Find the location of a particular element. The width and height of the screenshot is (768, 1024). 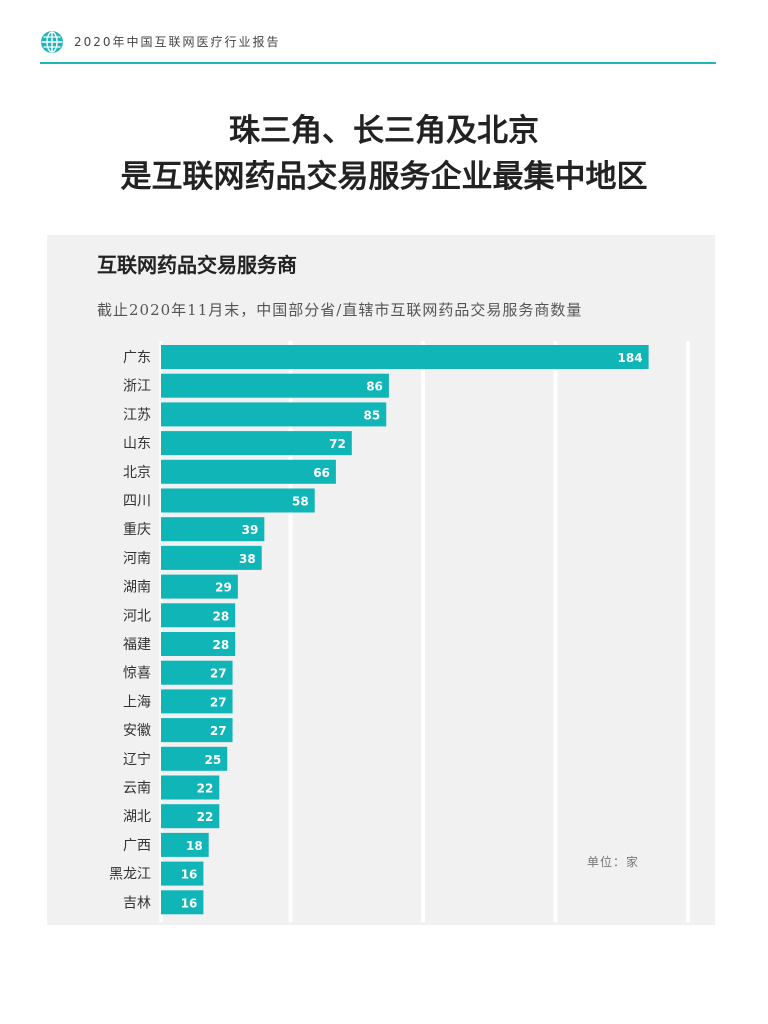

data-label: 184 is located at coordinates (630, 358).